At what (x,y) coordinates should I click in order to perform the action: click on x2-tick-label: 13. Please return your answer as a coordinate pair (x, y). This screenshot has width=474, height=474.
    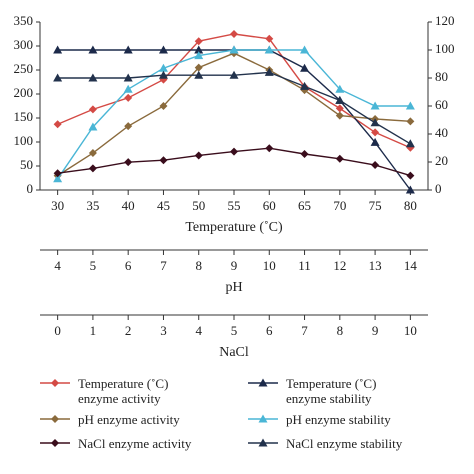
    Looking at the image, I should click on (375, 265).